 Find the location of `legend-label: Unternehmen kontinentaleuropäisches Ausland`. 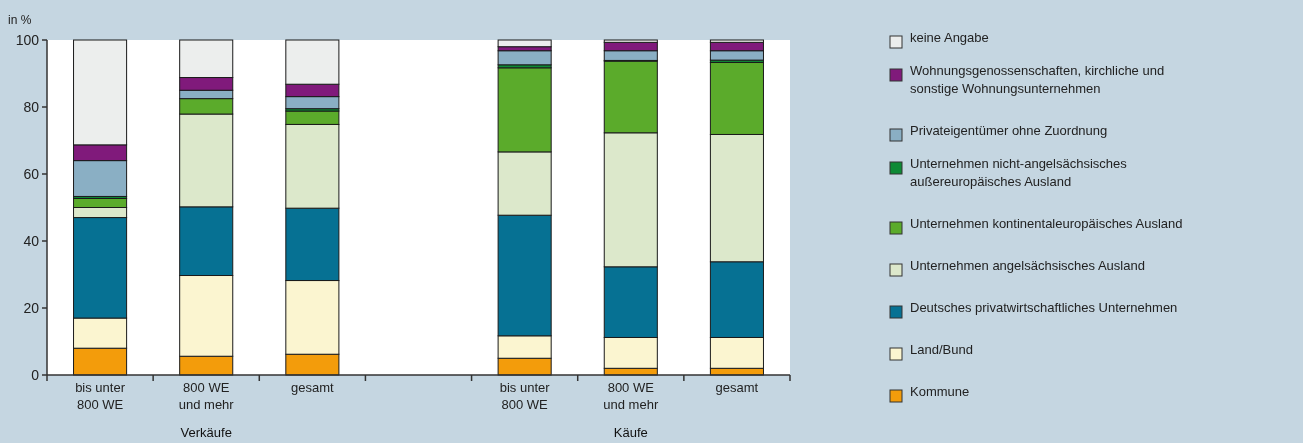

legend-label: Unternehmen kontinentaleuropäisches Ausland is located at coordinates (1046, 223).